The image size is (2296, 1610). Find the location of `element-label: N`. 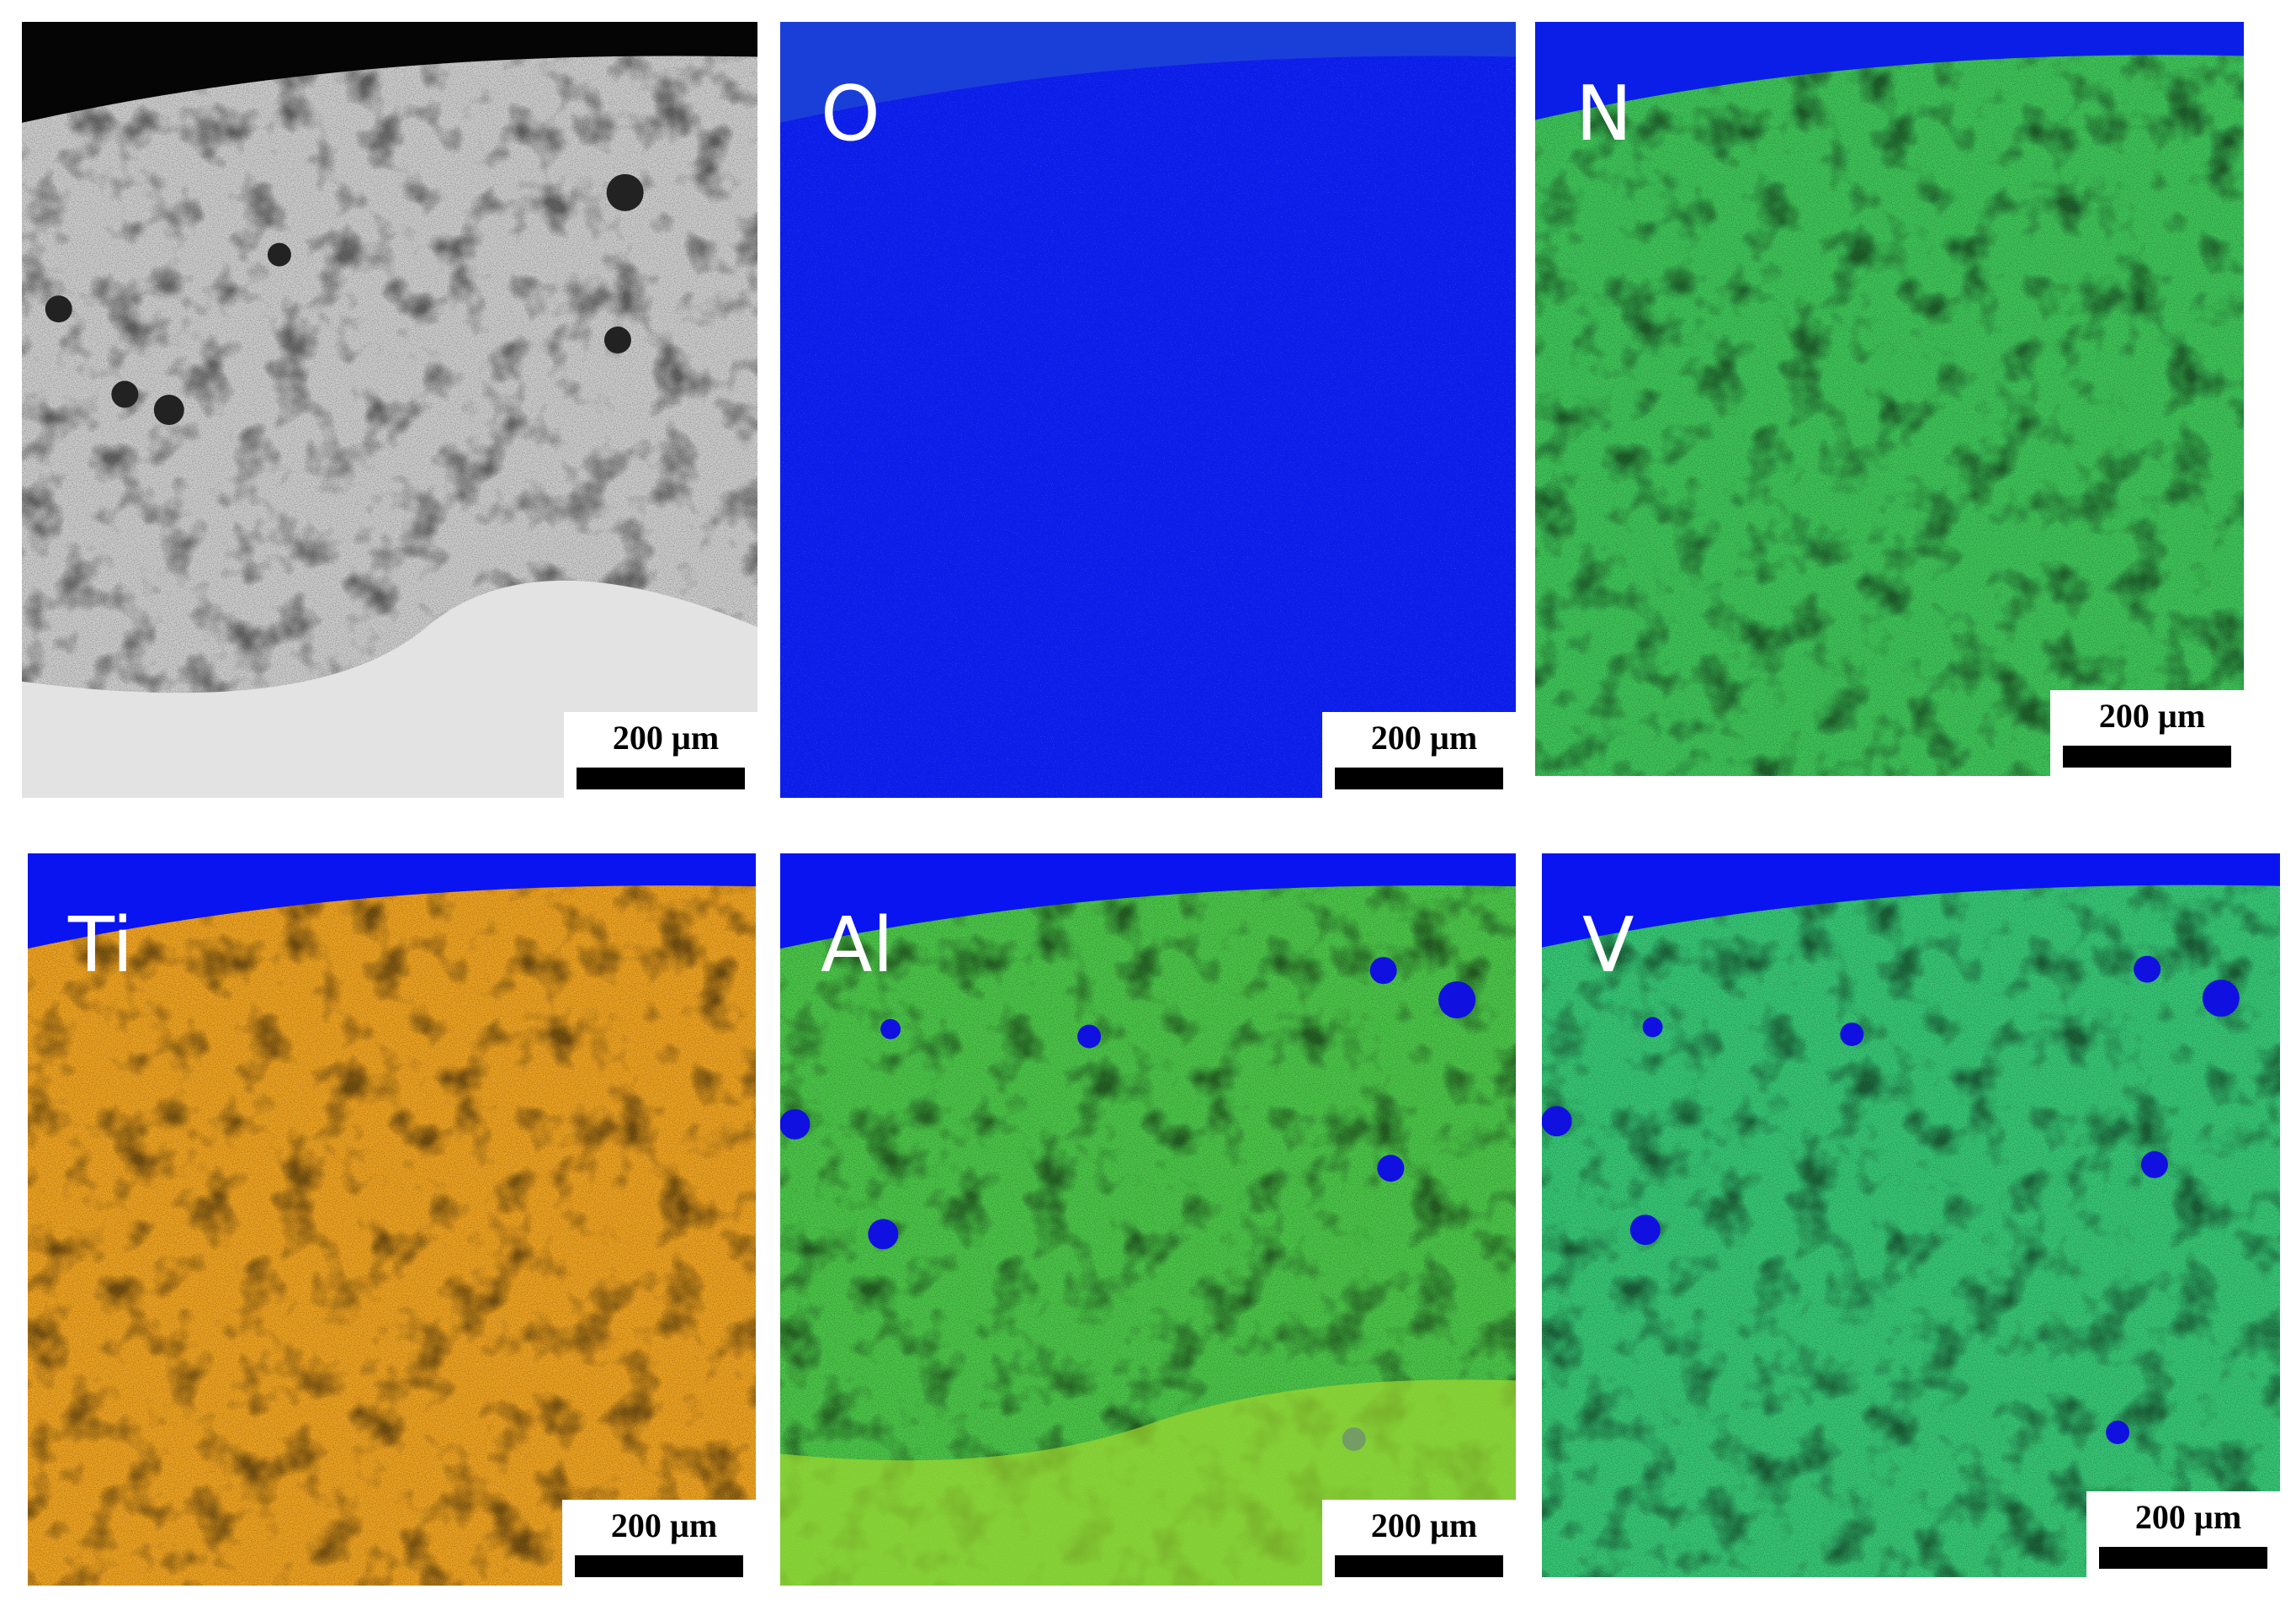

element-label: N is located at coordinates (1604, 114).